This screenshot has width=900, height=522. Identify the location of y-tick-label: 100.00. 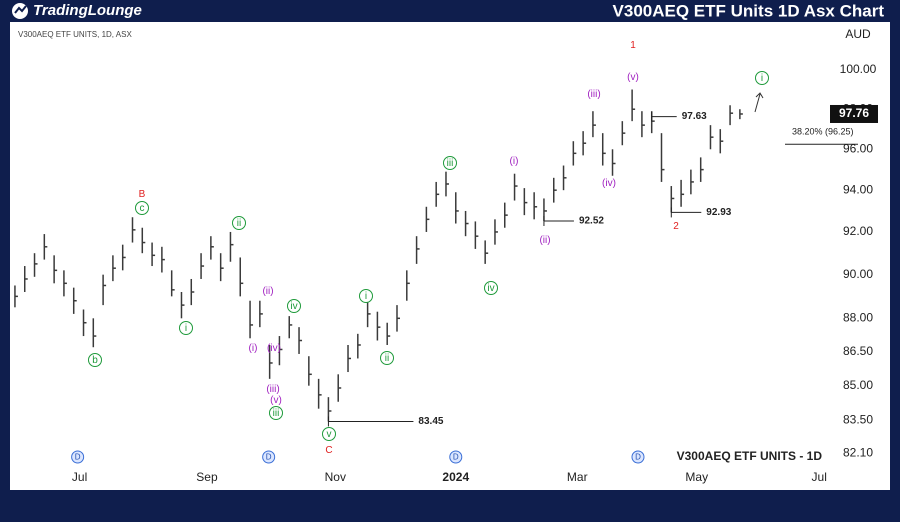
(858, 69).